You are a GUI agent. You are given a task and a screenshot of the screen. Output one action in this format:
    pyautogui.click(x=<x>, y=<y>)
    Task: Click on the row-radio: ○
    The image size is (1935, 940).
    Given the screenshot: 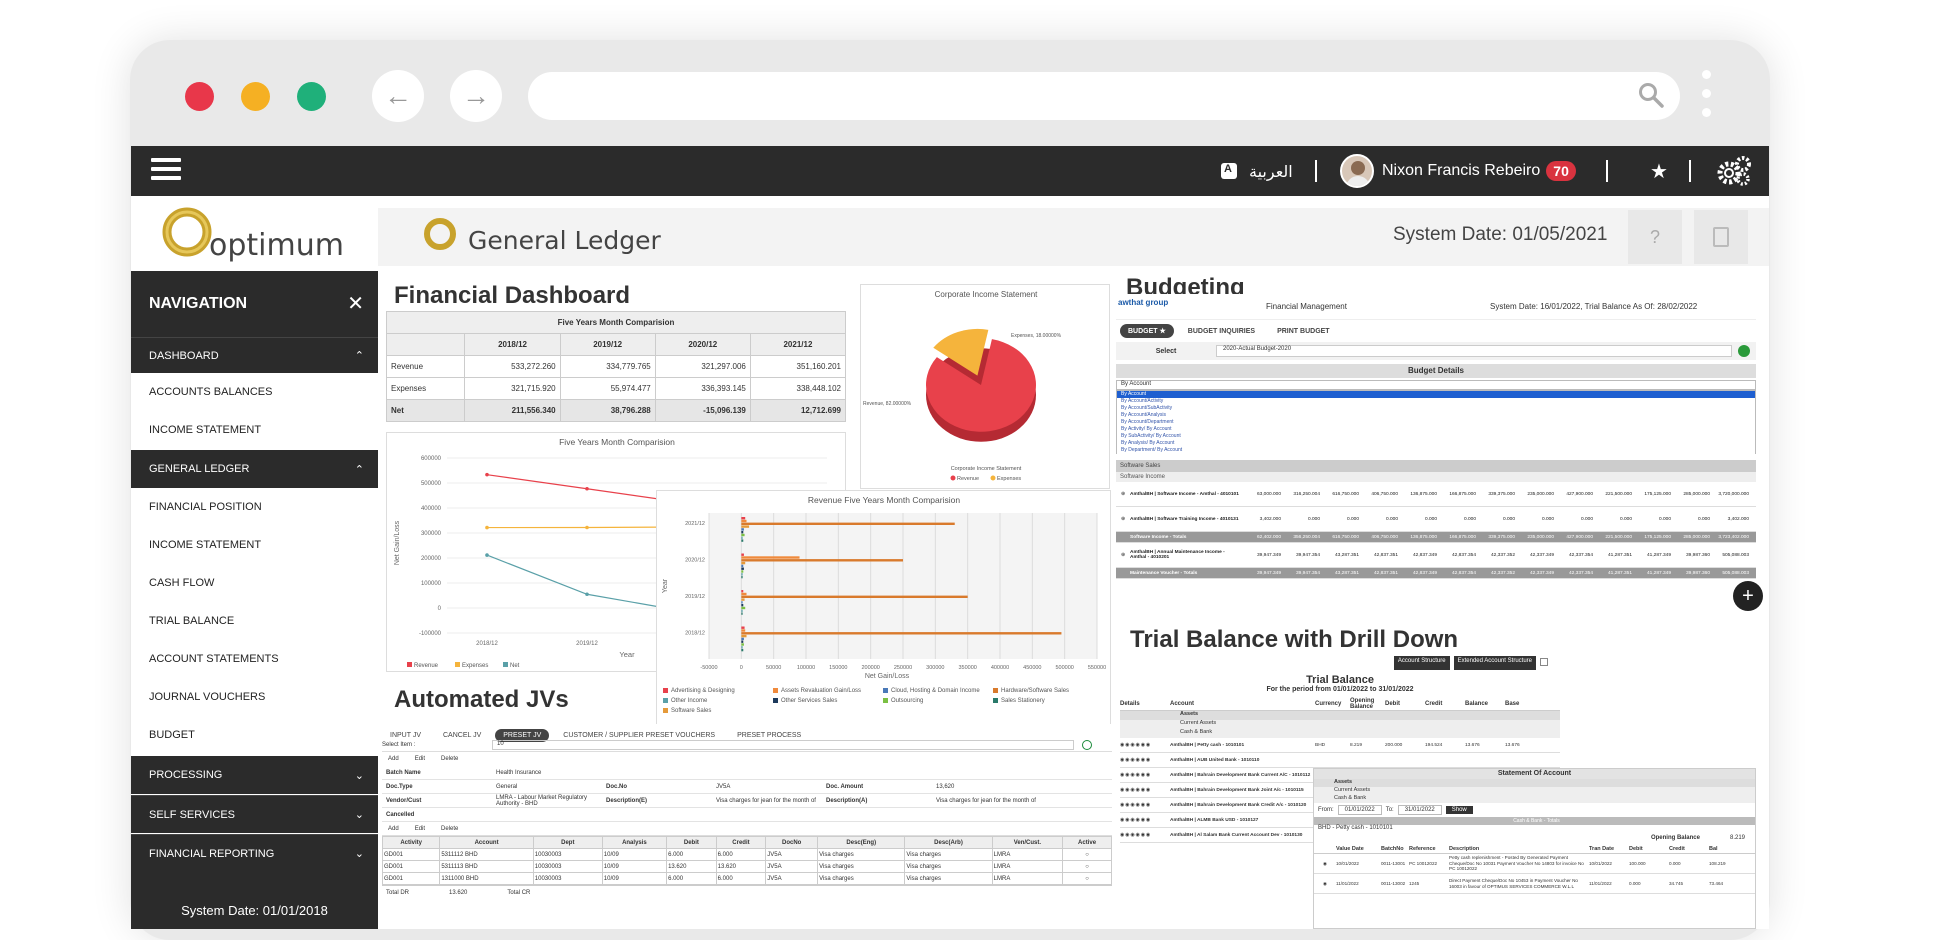 What is the action you would take?
    pyautogui.click(x=1087, y=854)
    